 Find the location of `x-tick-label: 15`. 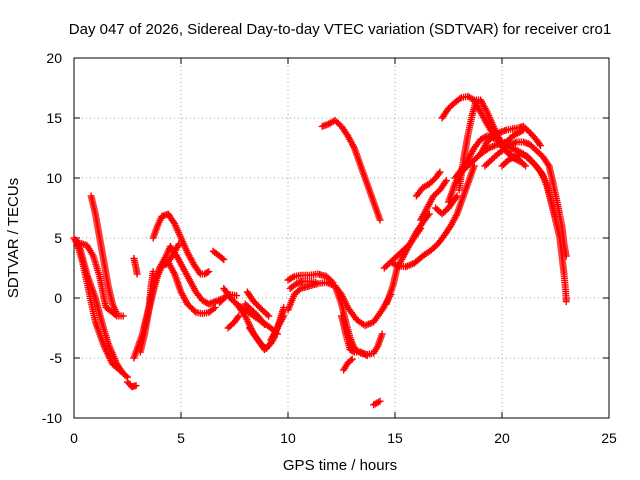

x-tick-label: 15 is located at coordinates (395, 438).